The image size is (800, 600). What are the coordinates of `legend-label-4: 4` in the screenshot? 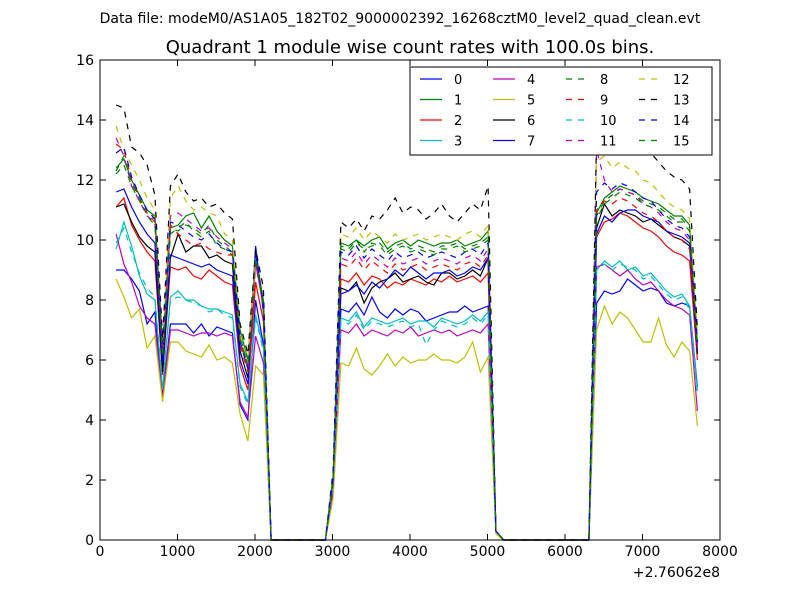 It's located at (531, 80).